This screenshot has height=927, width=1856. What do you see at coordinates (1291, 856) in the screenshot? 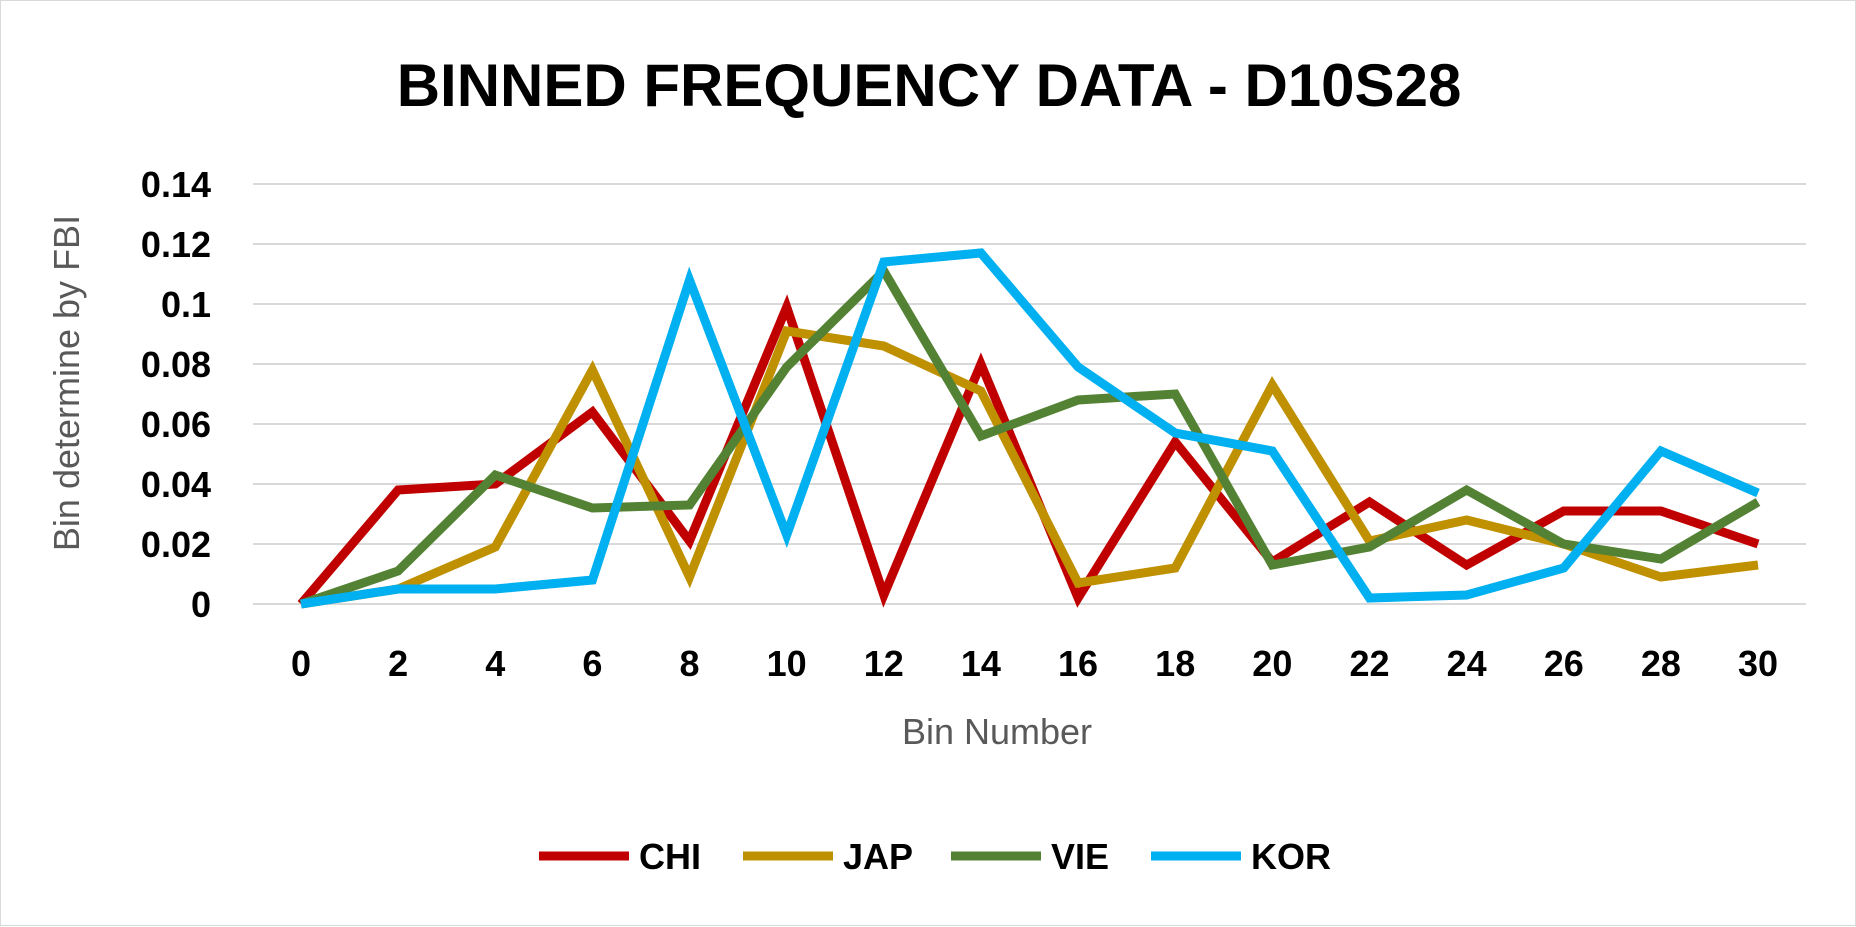
I see `legend-label-kor: KOR` at bounding box center [1291, 856].